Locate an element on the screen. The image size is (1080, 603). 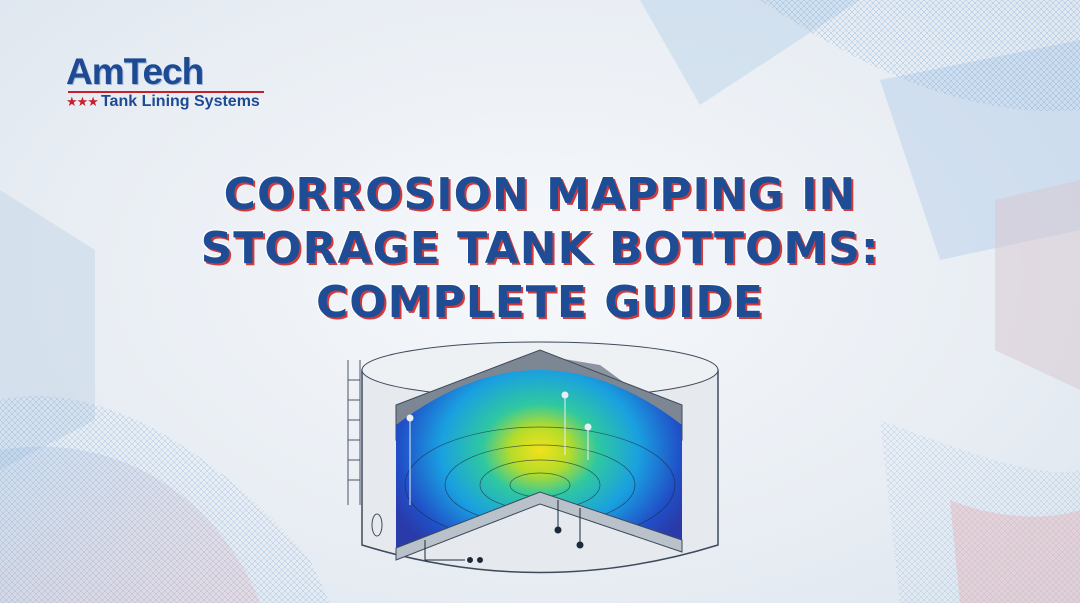
amtech-logo: AmTech ★★★ Tank Lining Systems is located at coordinates (165, 81).